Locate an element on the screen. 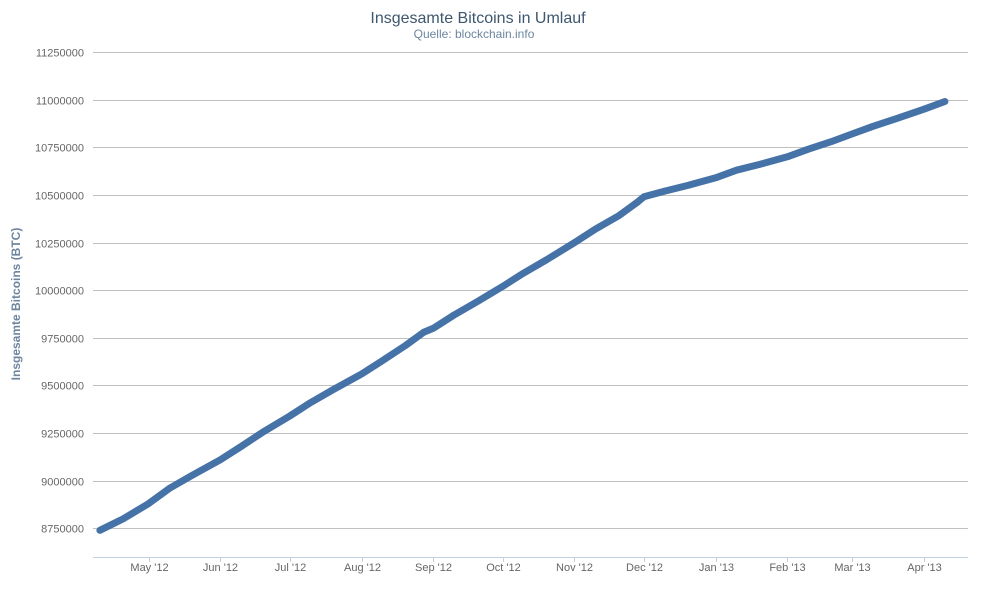  x-tick-label: May '12 is located at coordinates (149, 568).